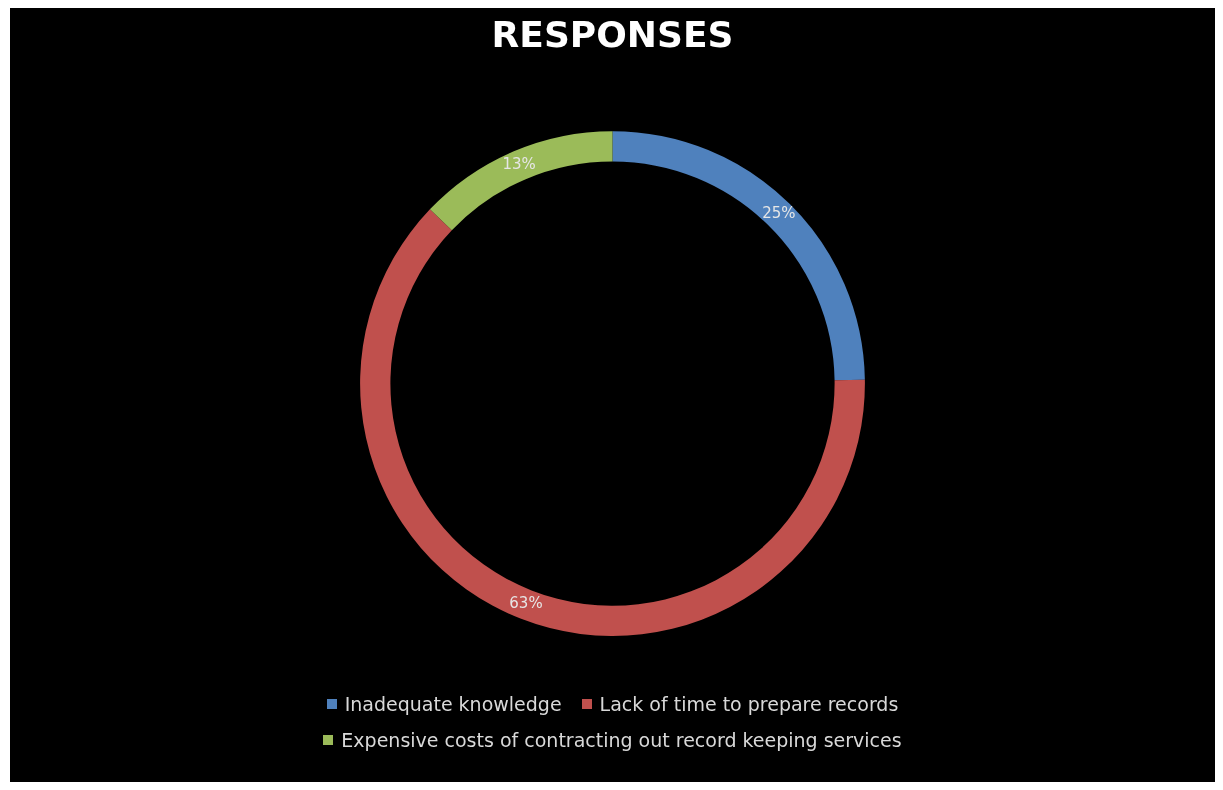  What do you see at coordinates (749, 704) in the screenshot?
I see `legend-label: Lack of time to prepare records` at bounding box center [749, 704].